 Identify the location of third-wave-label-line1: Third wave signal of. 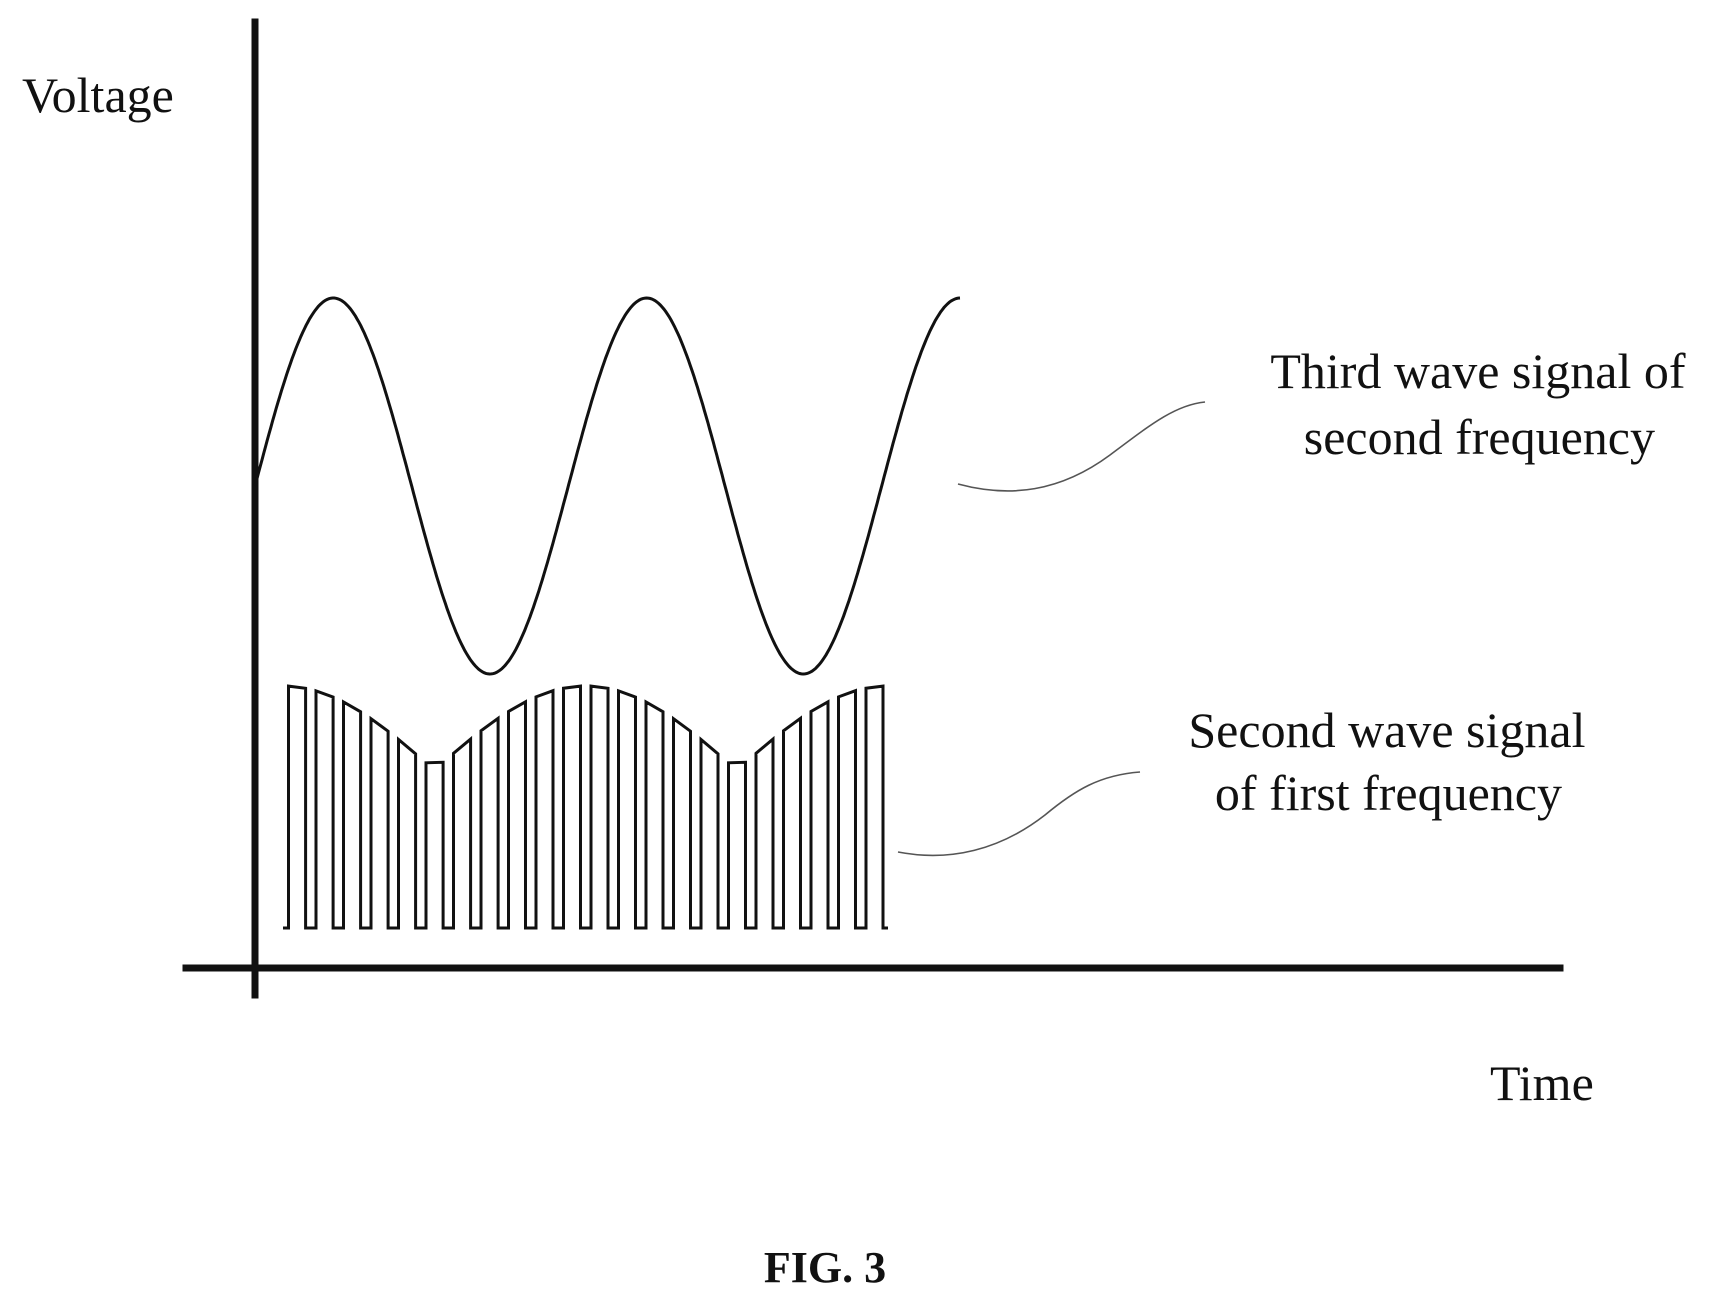
(1478, 371).